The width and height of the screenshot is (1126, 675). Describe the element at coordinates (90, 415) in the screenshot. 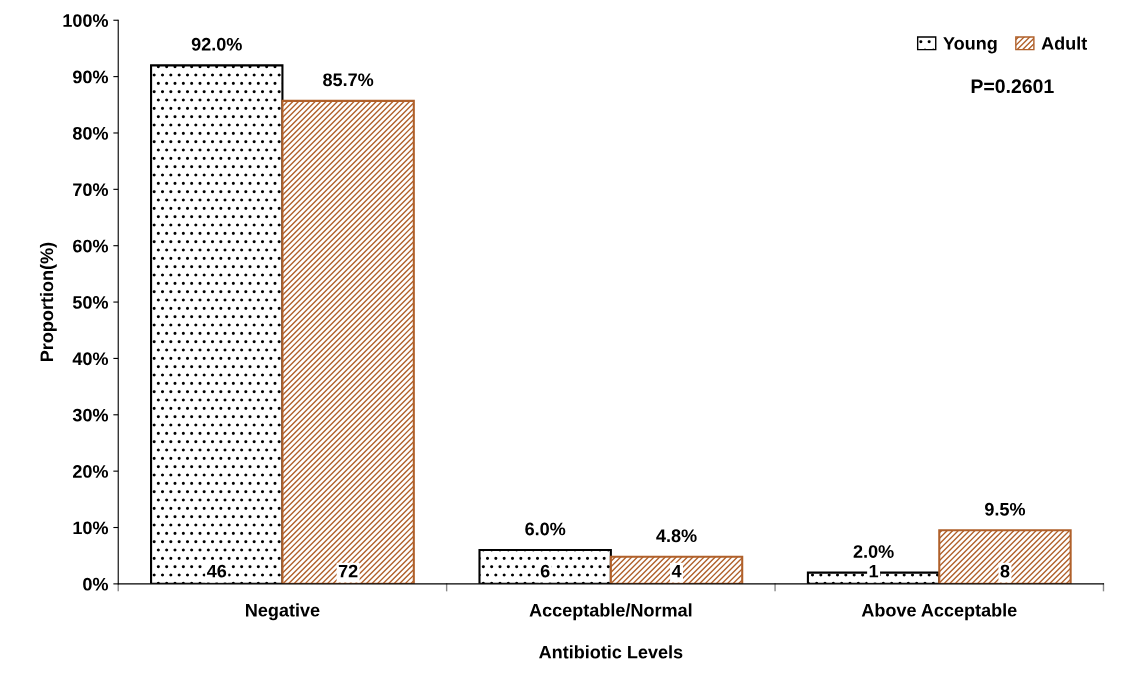

I see `y-tick-label: 30%` at that location.